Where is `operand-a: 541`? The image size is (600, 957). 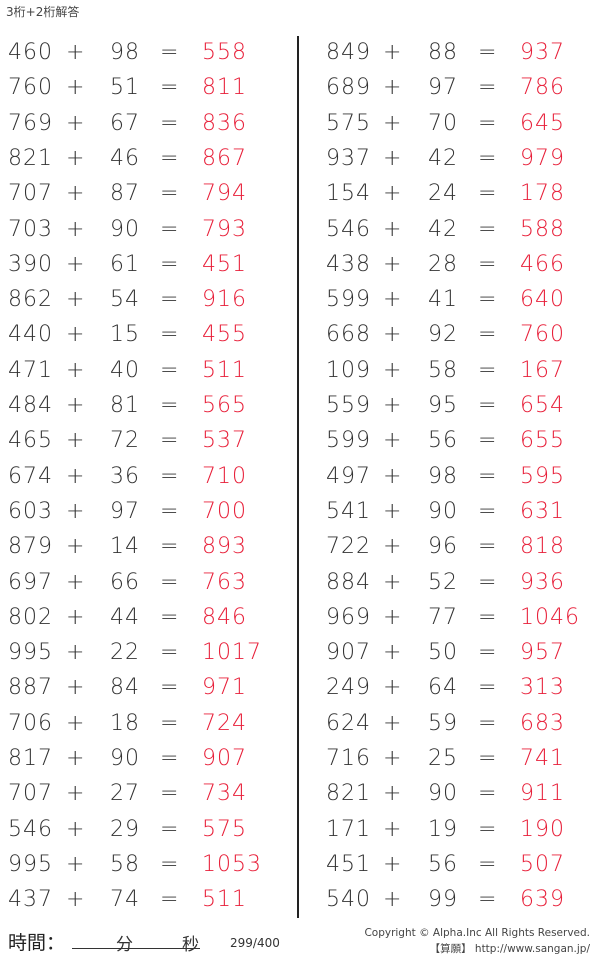
operand-a: 541 is located at coordinates (348, 511).